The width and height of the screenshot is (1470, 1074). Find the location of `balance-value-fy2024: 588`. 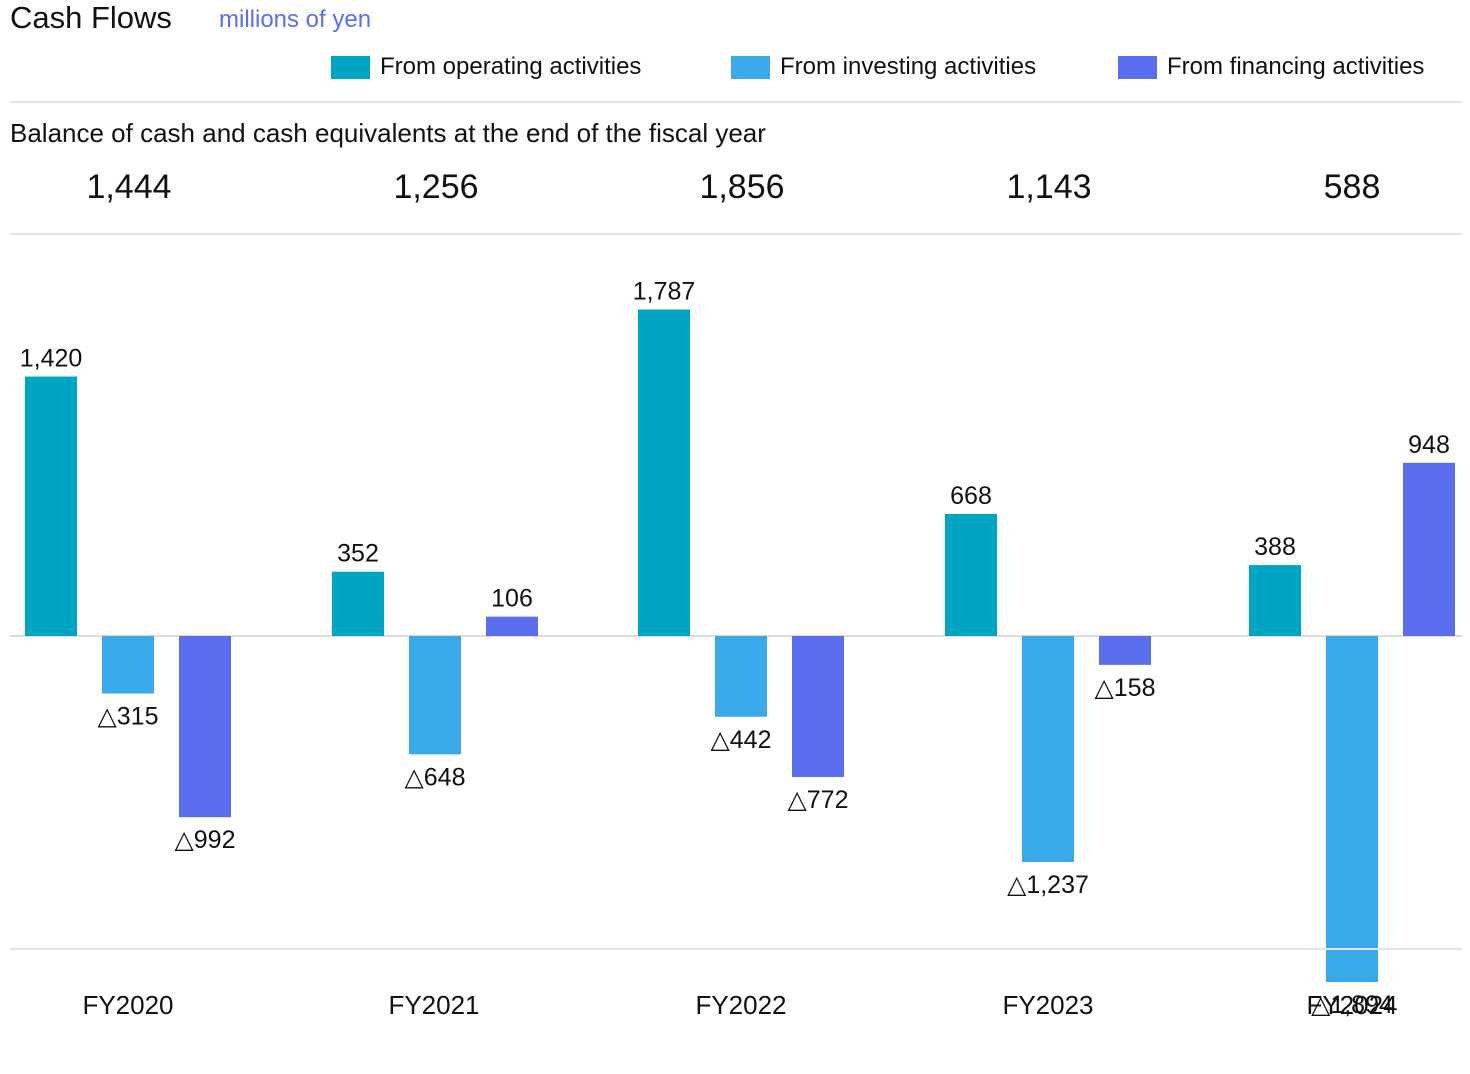

balance-value-fy2024: 588 is located at coordinates (1352, 187).